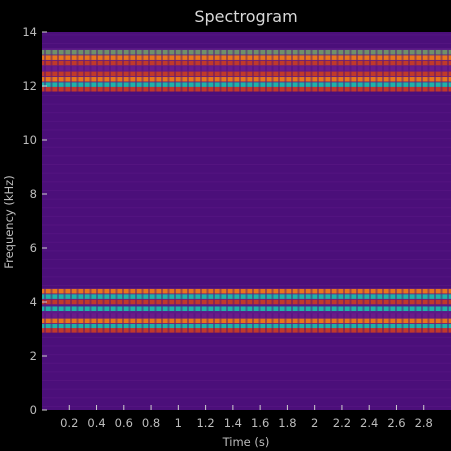 Image resolution: width=451 pixels, height=451 pixels. What do you see at coordinates (33, 356) in the screenshot?
I see `y-tick-label: 2` at bounding box center [33, 356].